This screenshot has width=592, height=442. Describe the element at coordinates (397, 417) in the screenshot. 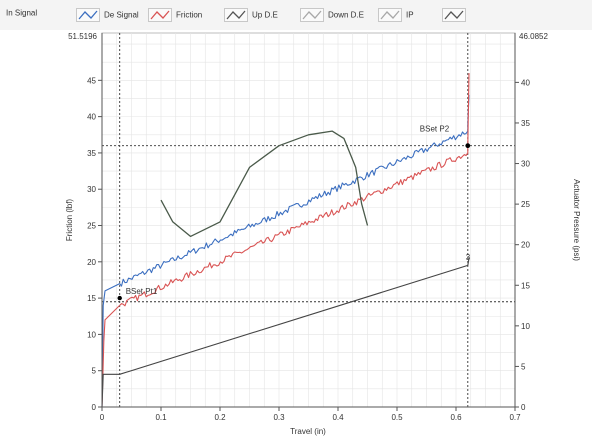

I see `x-tick-label: 0.5` at that location.